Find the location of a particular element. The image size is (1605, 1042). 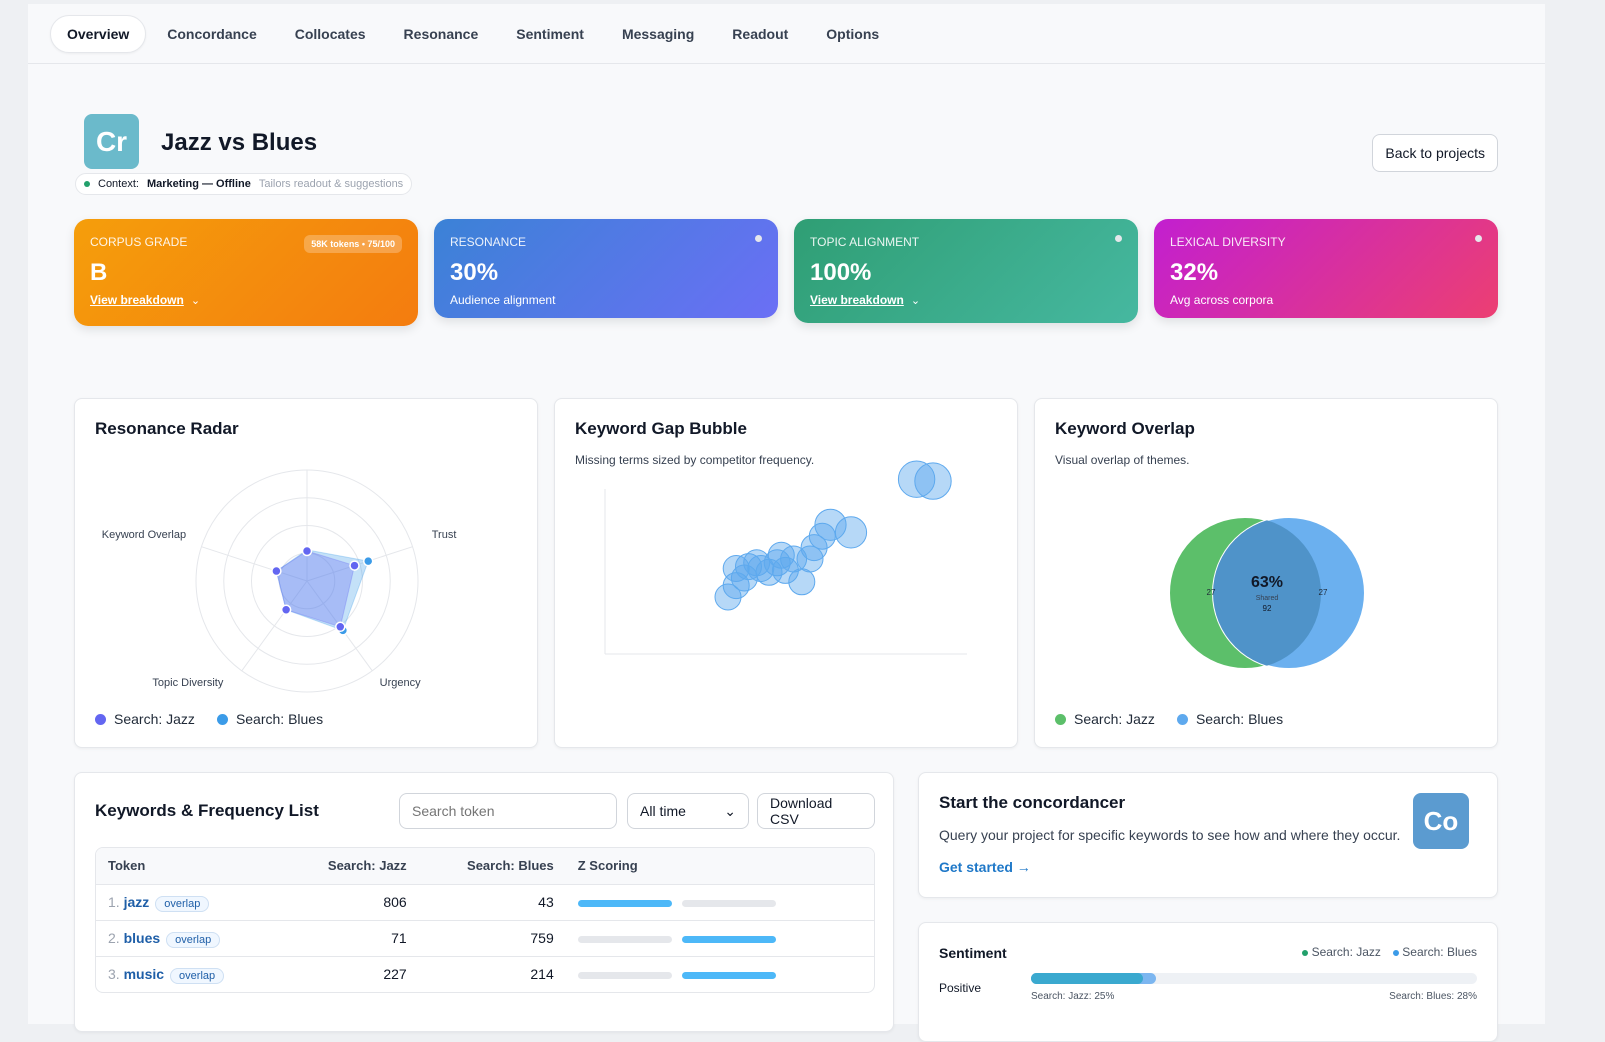

sentiment-title: Sentiment is located at coordinates (973, 953).